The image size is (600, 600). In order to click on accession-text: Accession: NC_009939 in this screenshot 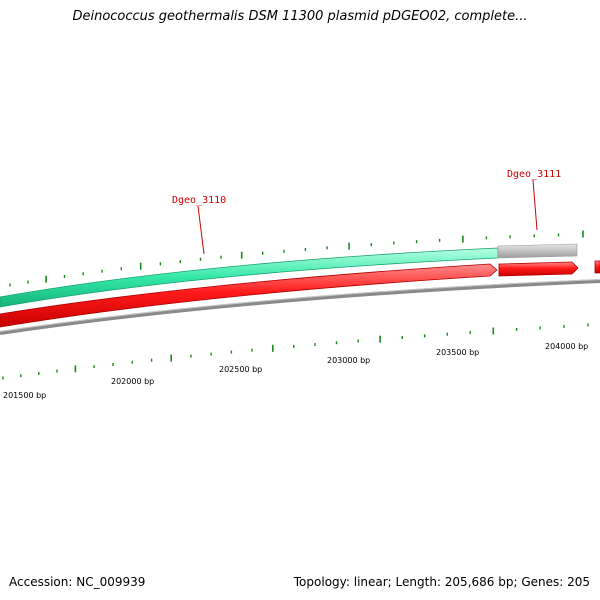, I will do `click(77, 582)`.